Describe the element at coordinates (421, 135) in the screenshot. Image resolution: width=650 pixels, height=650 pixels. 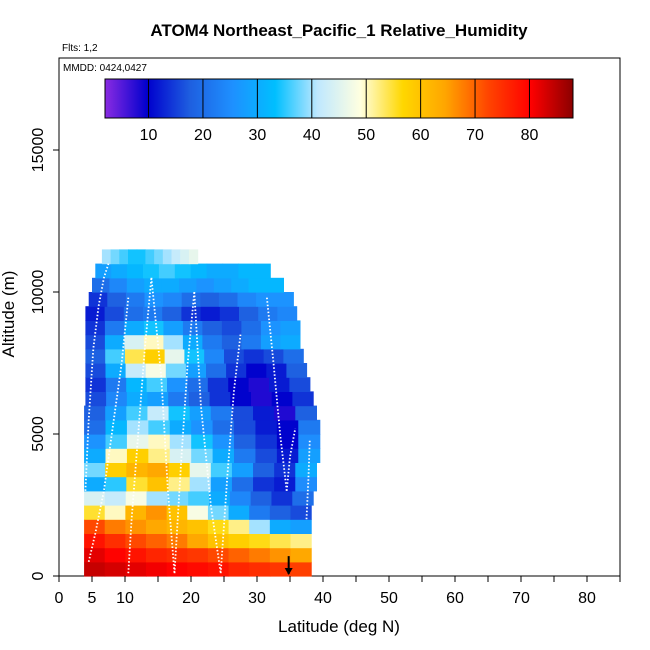
I see `colorbar-tick-label: 60` at that location.